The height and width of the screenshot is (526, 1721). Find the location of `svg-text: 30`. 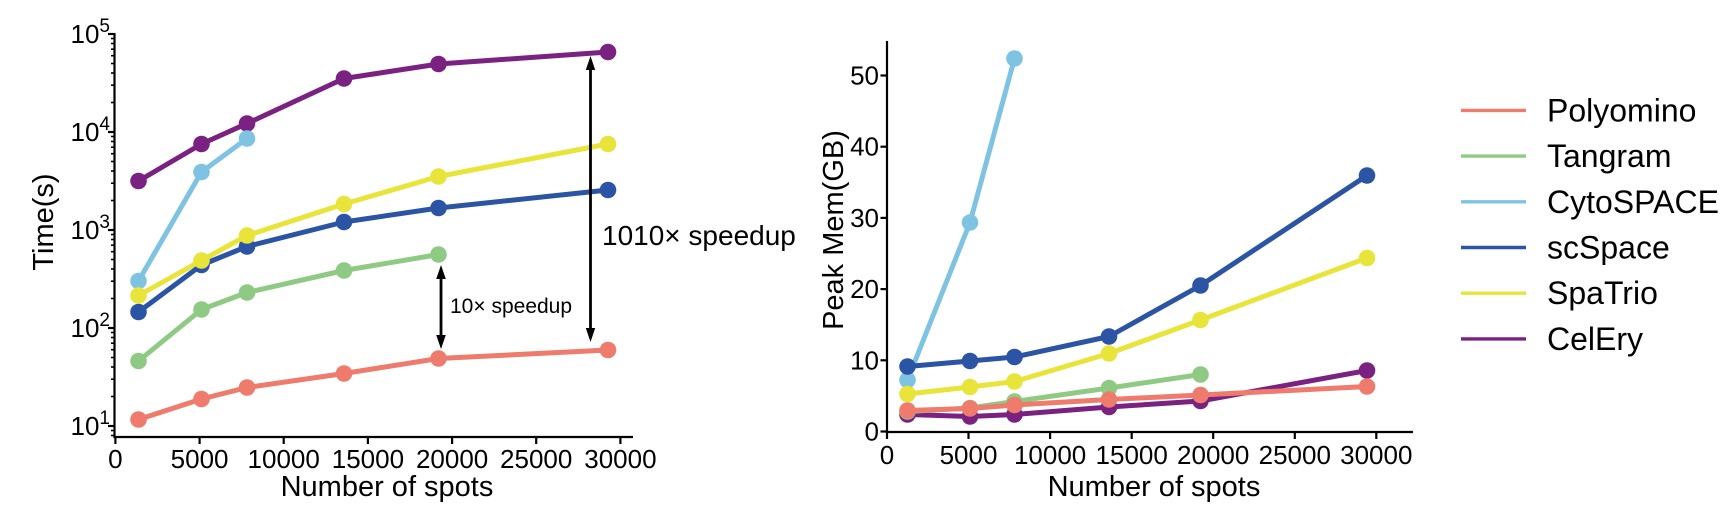

svg-text: 30 is located at coordinates (864, 218).